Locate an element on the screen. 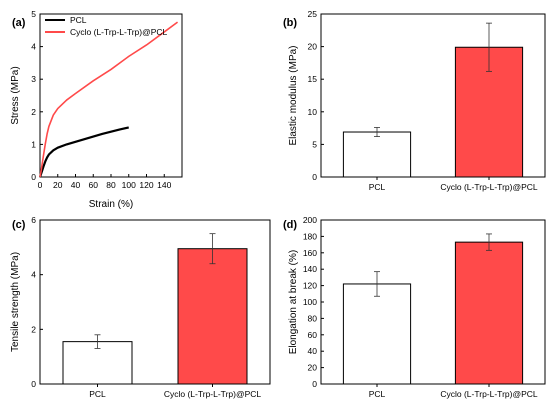 The height and width of the screenshot is (405, 550). x-tick-label: 20 is located at coordinates (58, 185).